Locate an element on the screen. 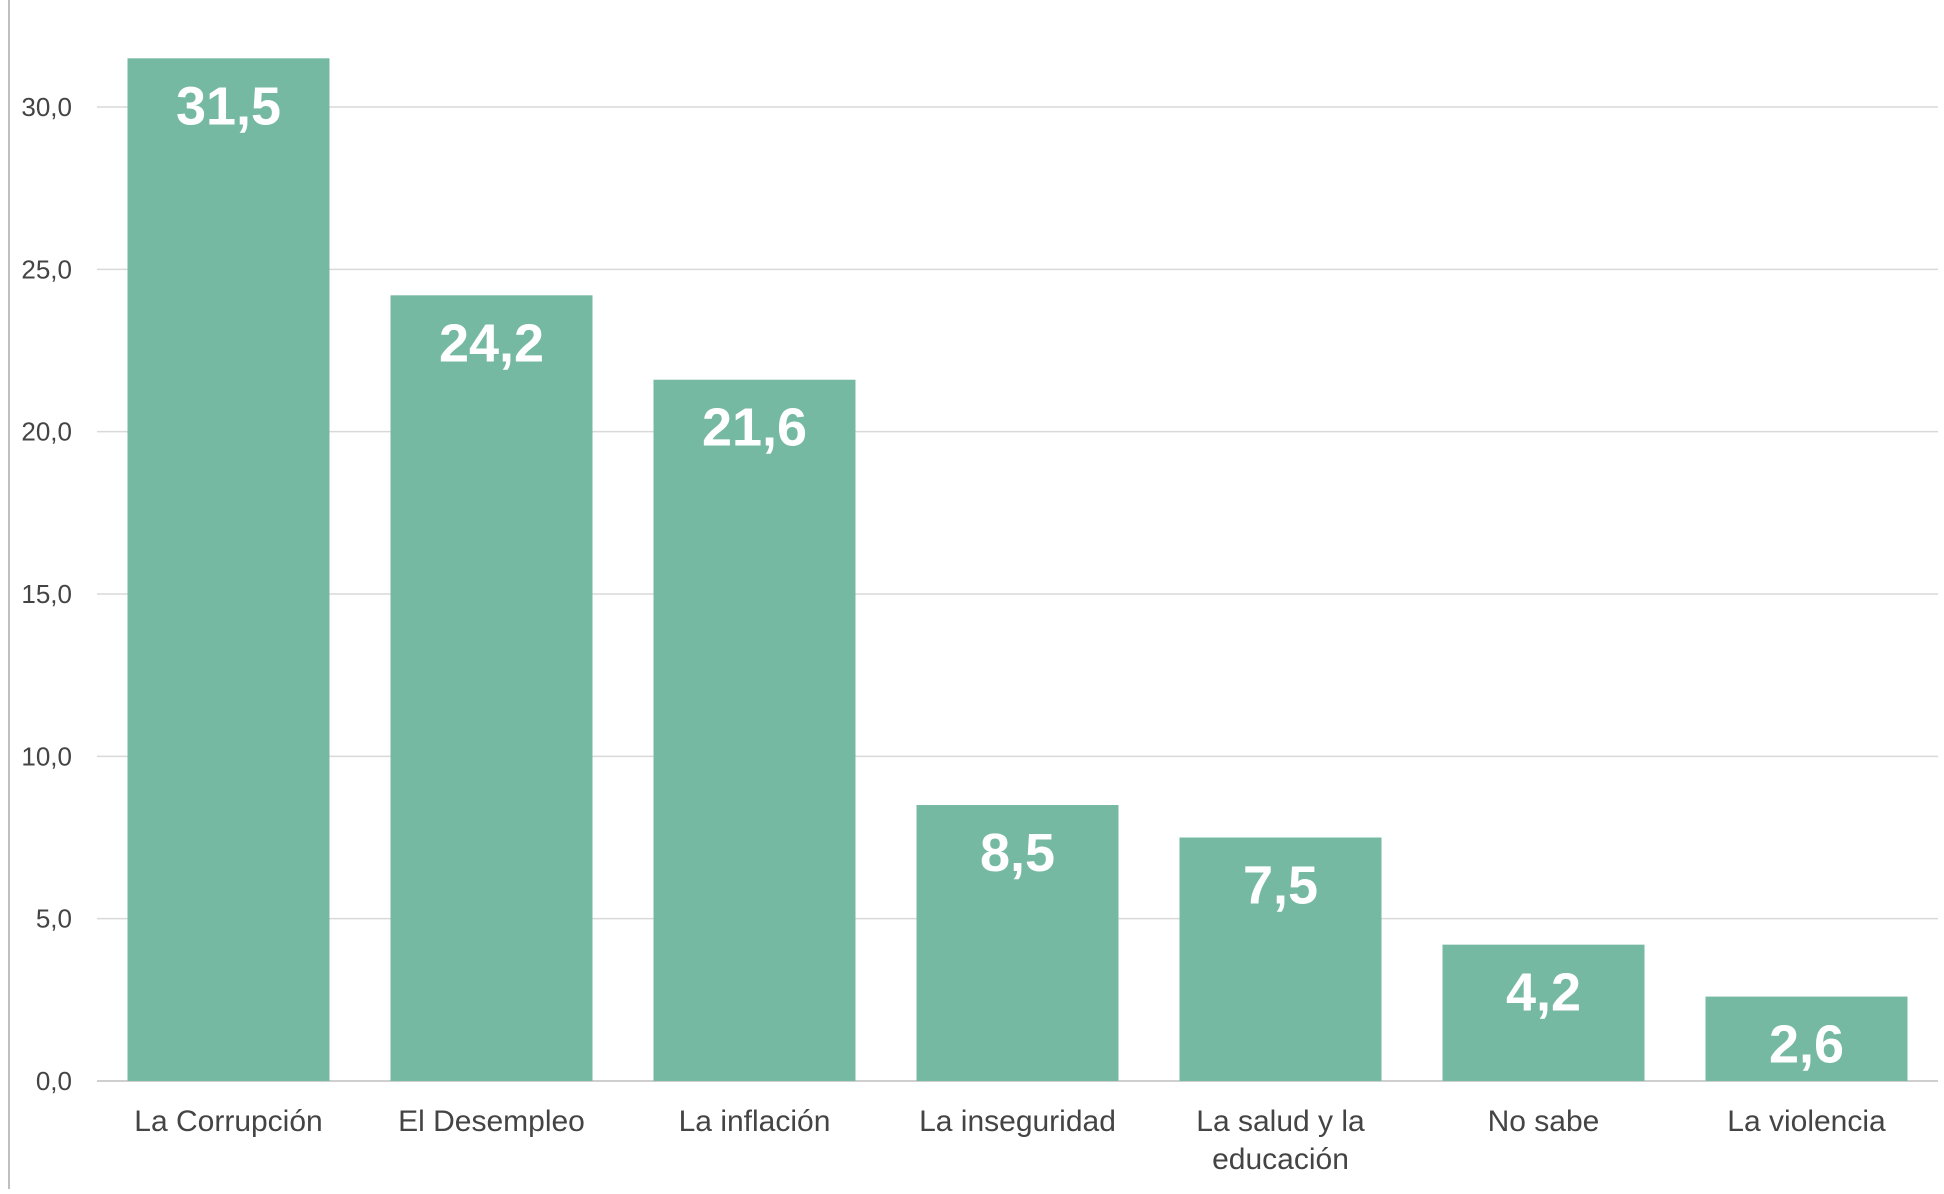 The height and width of the screenshot is (1194, 1944). y-tick-label: 25,0 is located at coordinates (46, 269).